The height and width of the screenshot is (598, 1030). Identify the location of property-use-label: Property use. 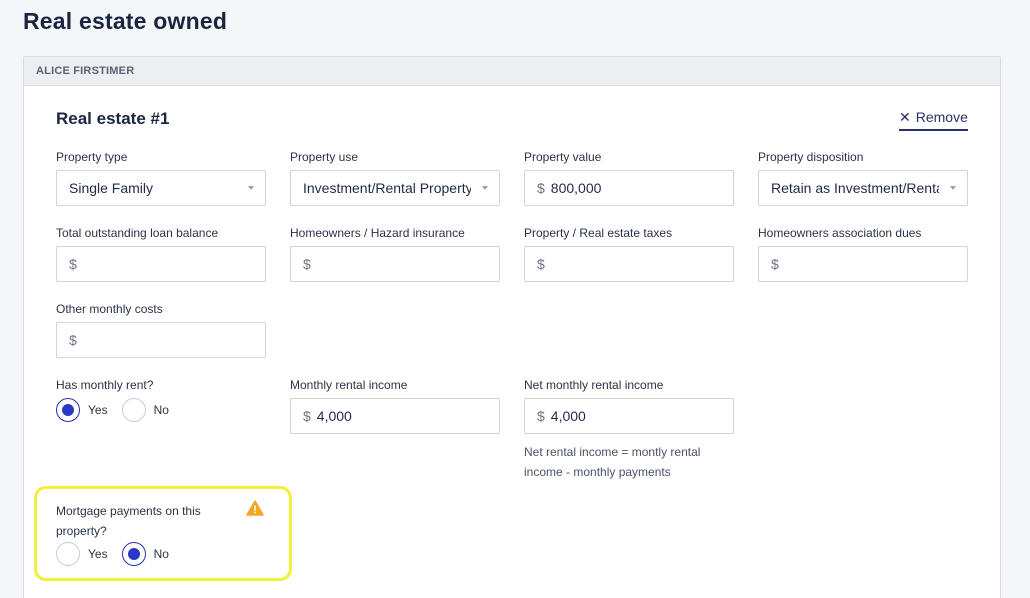
(324, 157).